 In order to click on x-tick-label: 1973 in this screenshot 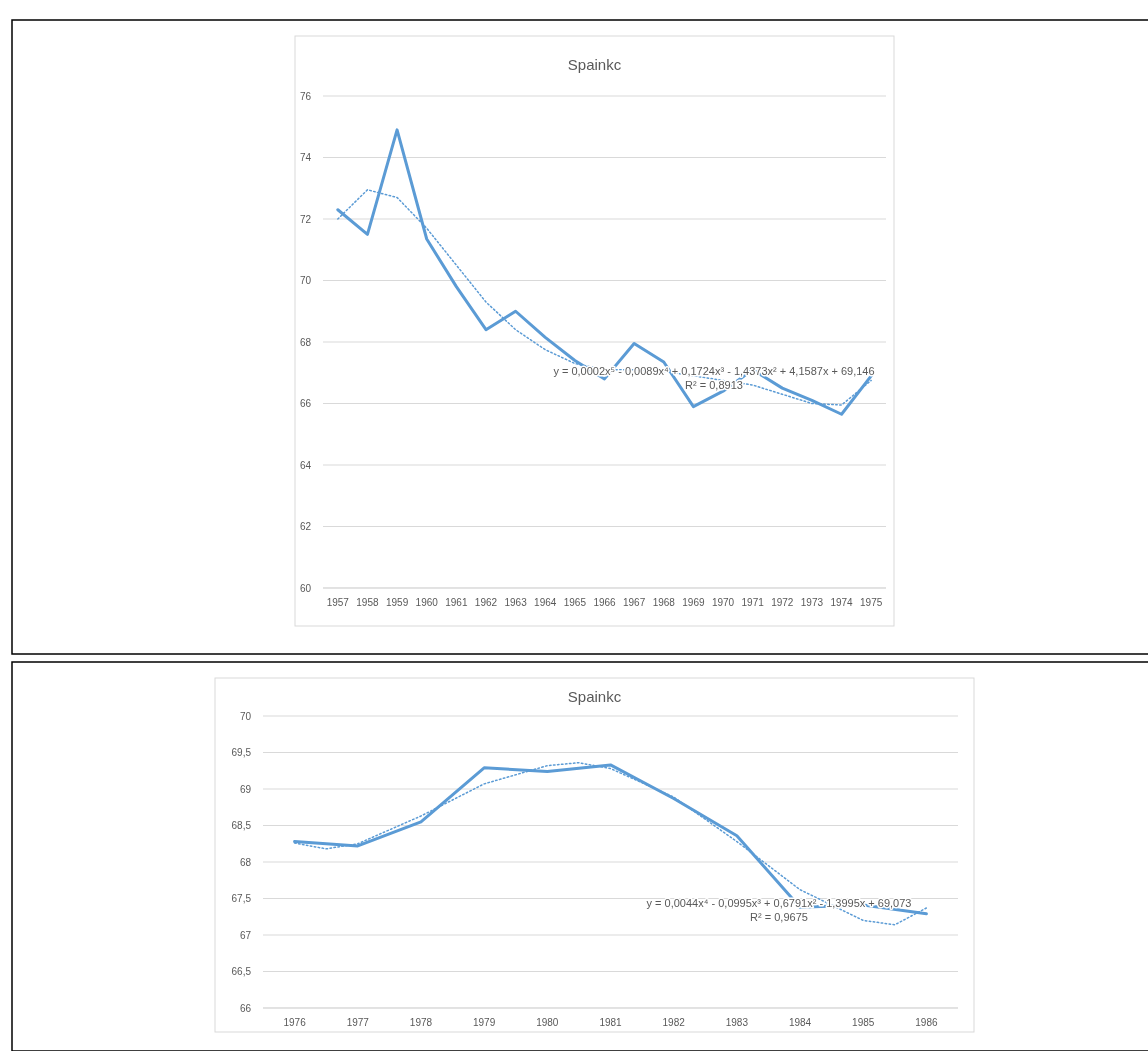, I will do `click(812, 602)`.